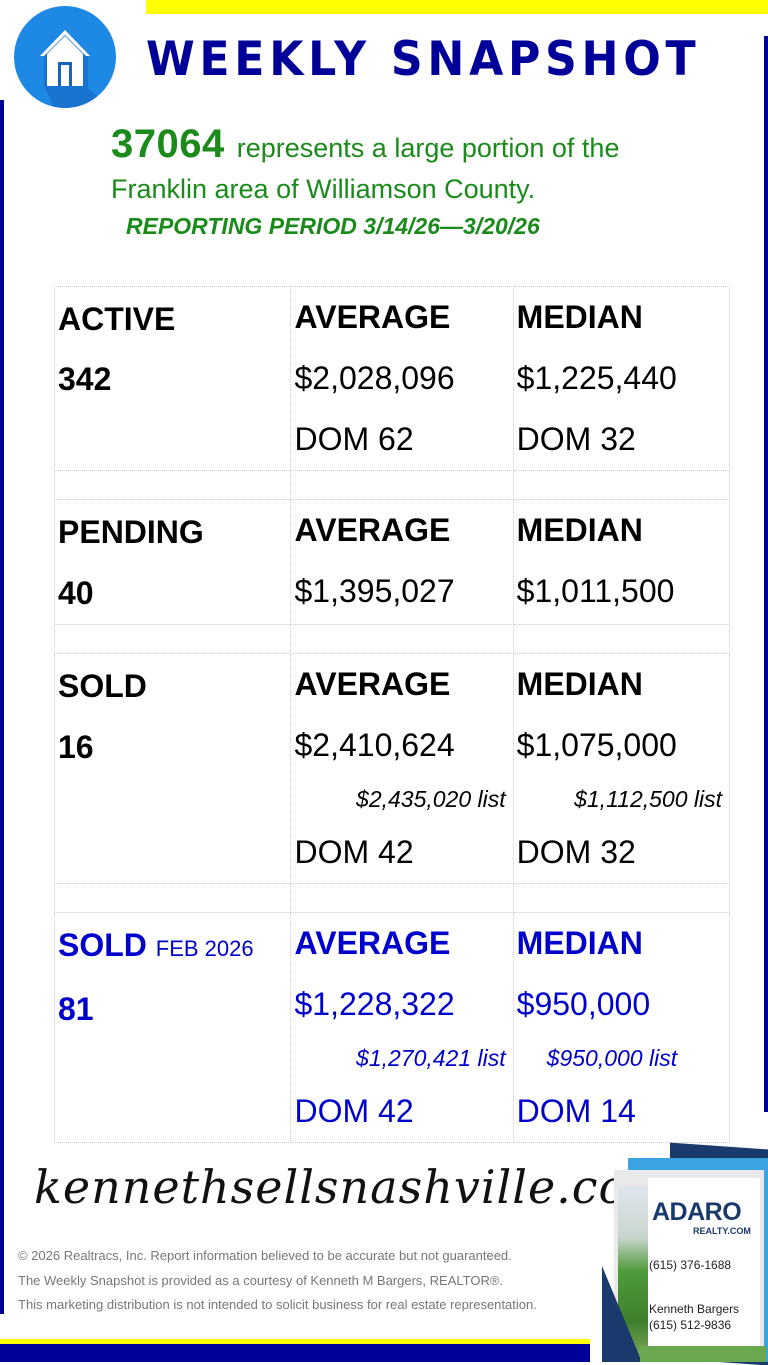 The height and width of the screenshot is (1365, 768). Describe the element at coordinates (353, 1187) in the screenshot. I see `website-link: kennethsellsnashville.com` at that location.